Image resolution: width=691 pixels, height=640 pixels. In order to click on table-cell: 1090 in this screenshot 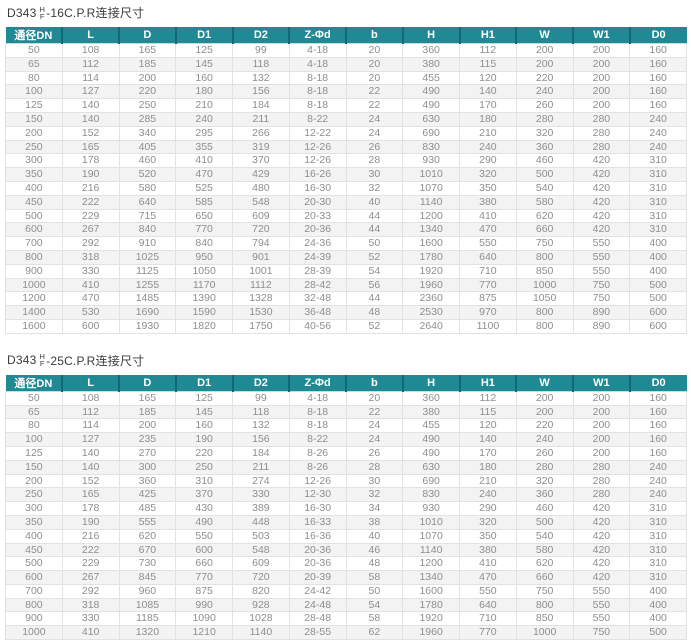, I will do `click(204, 619)`.